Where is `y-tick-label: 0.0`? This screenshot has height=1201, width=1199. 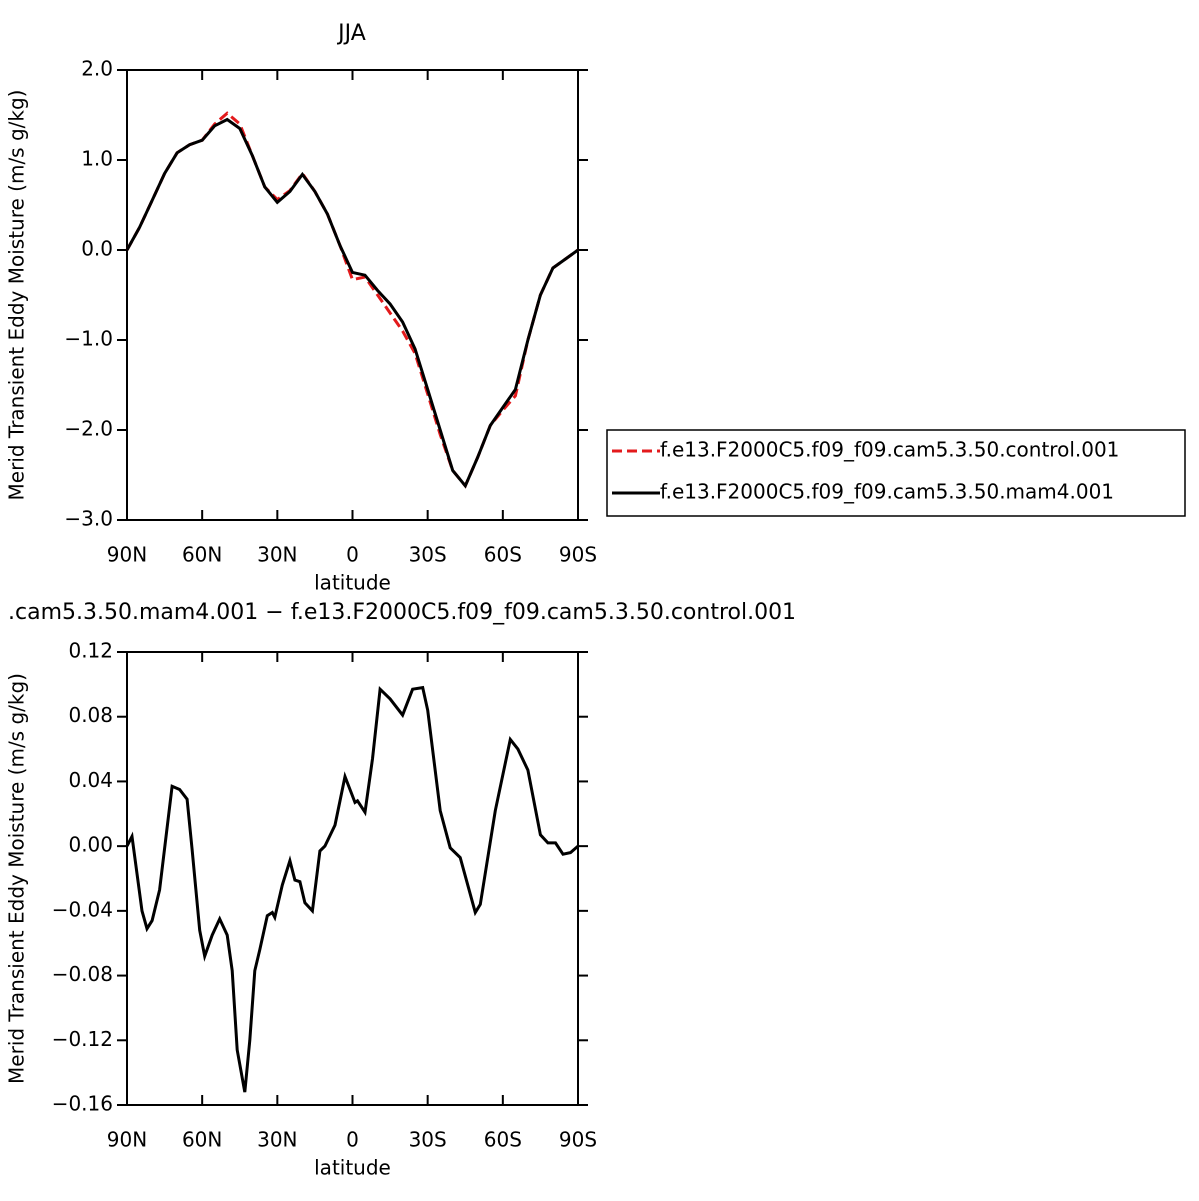
y-tick-label: 0.0 is located at coordinates (97, 249).